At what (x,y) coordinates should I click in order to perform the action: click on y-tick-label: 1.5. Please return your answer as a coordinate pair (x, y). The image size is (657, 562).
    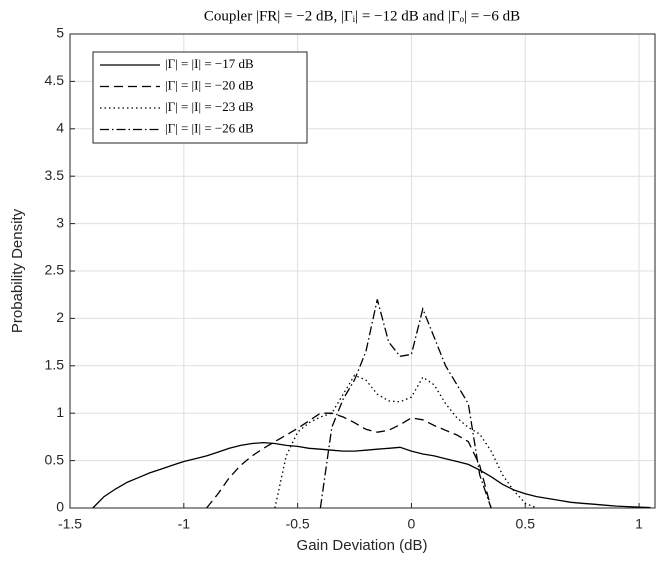
    Looking at the image, I should click on (55, 365).